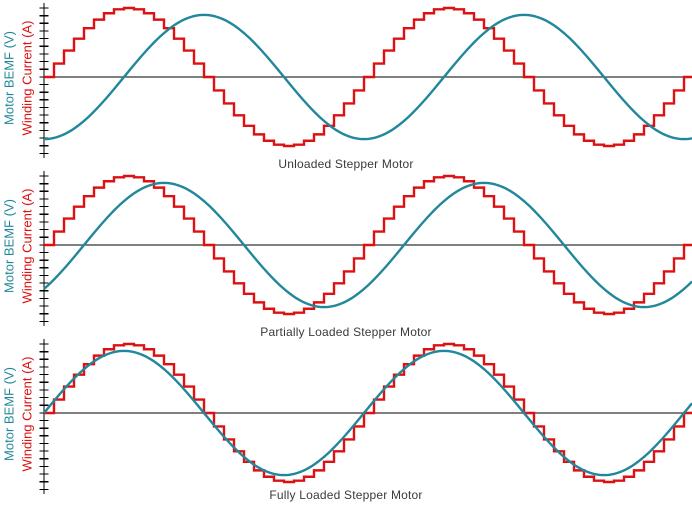 Image resolution: width=692 pixels, height=506 pixels. Describe the element at coordinates (346, 332) in the screenshot. I see `chart-caption: Partially Loaded Stepper Motor` at that location.